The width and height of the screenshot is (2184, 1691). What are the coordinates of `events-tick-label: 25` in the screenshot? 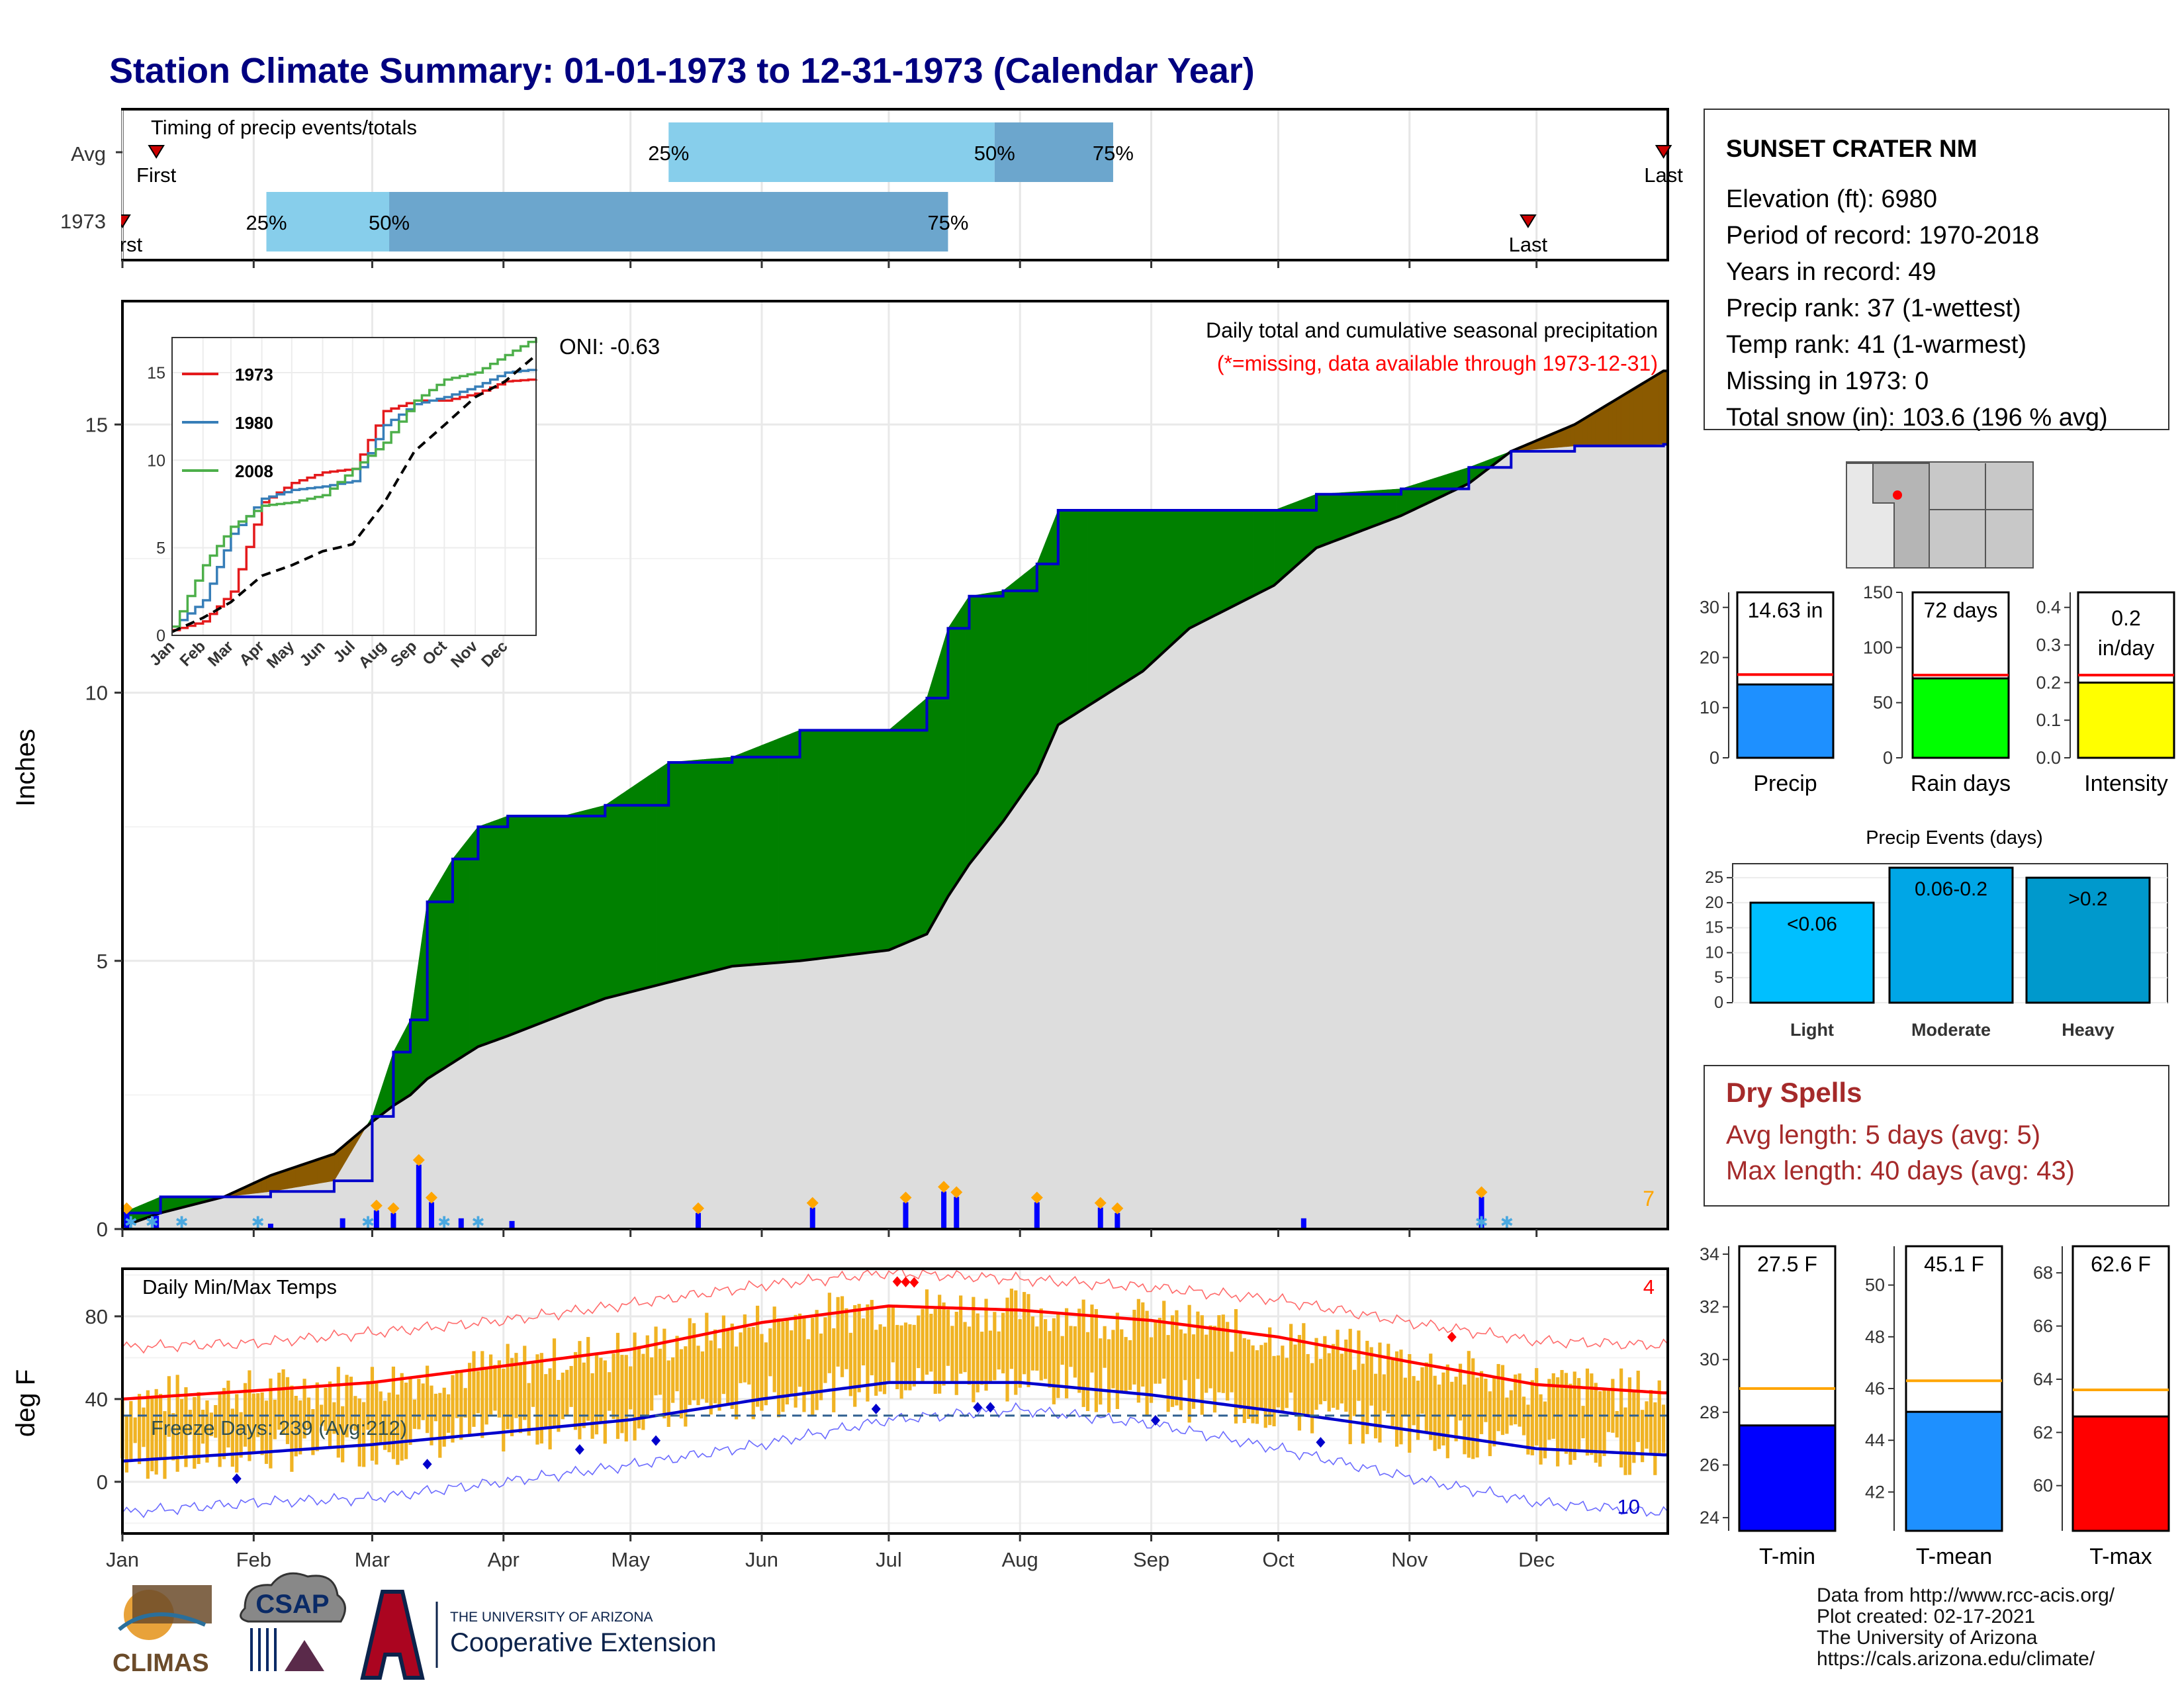 It's located at (1714, 877).